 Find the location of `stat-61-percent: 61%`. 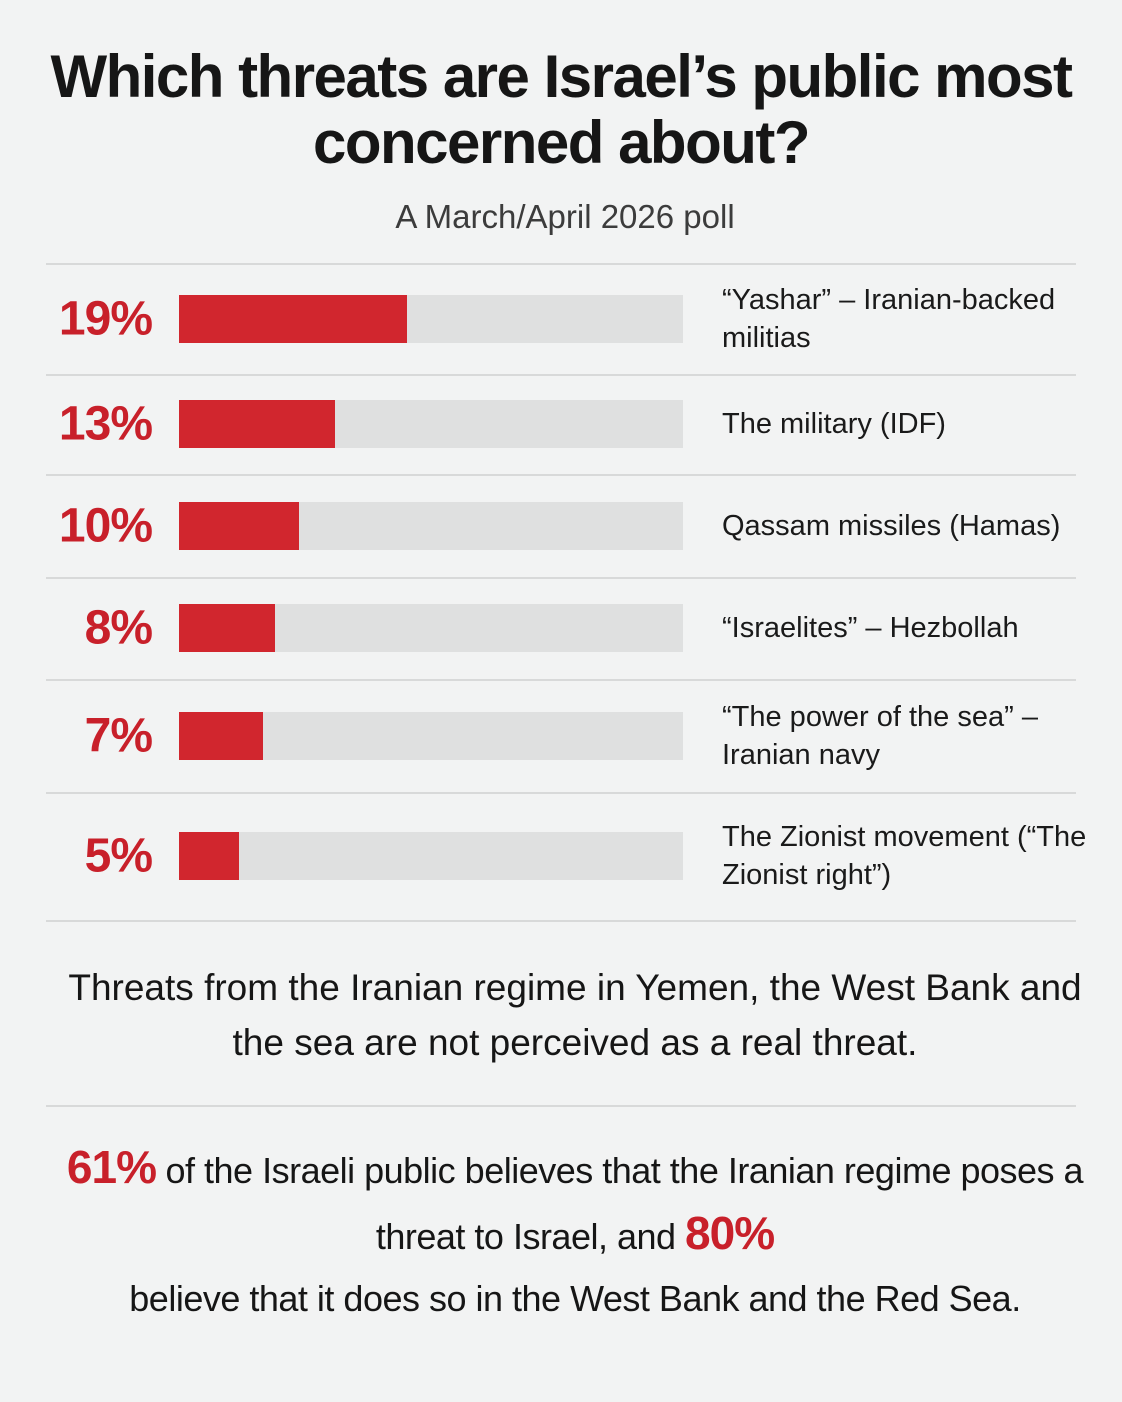

stat-61-percent: 61% is located at coordinates (111, 1167).